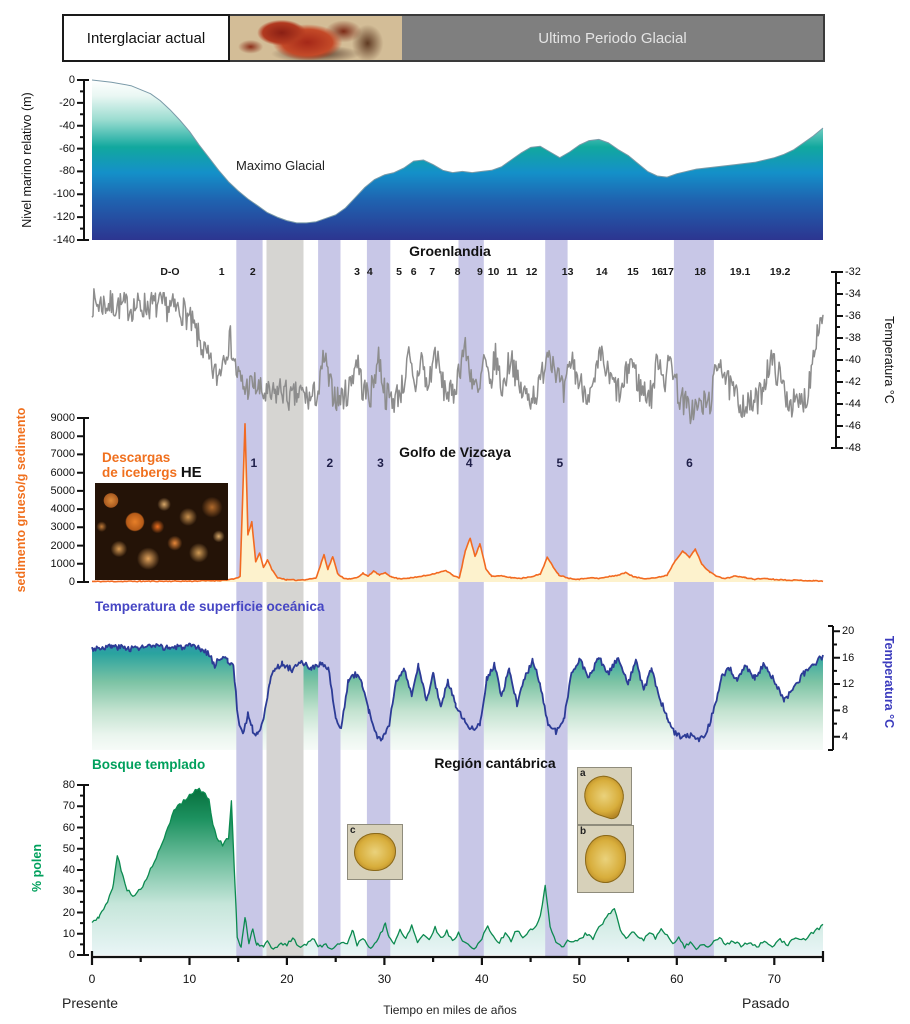 The image size is (910, 1024). What do you see at coordinates (62, 527) in the screenshot?
I see `ird-ytick: 3000` at bounding box center [62, 527].